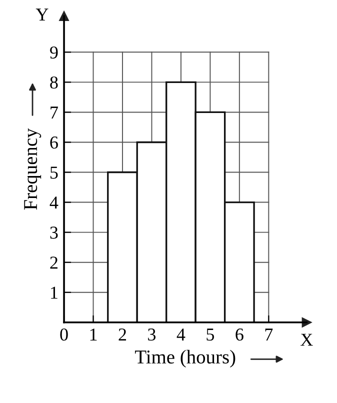 The width and height of the screenshot is (337, 403). I want to click on y-axis-title: Frequency, so click(33, 169).